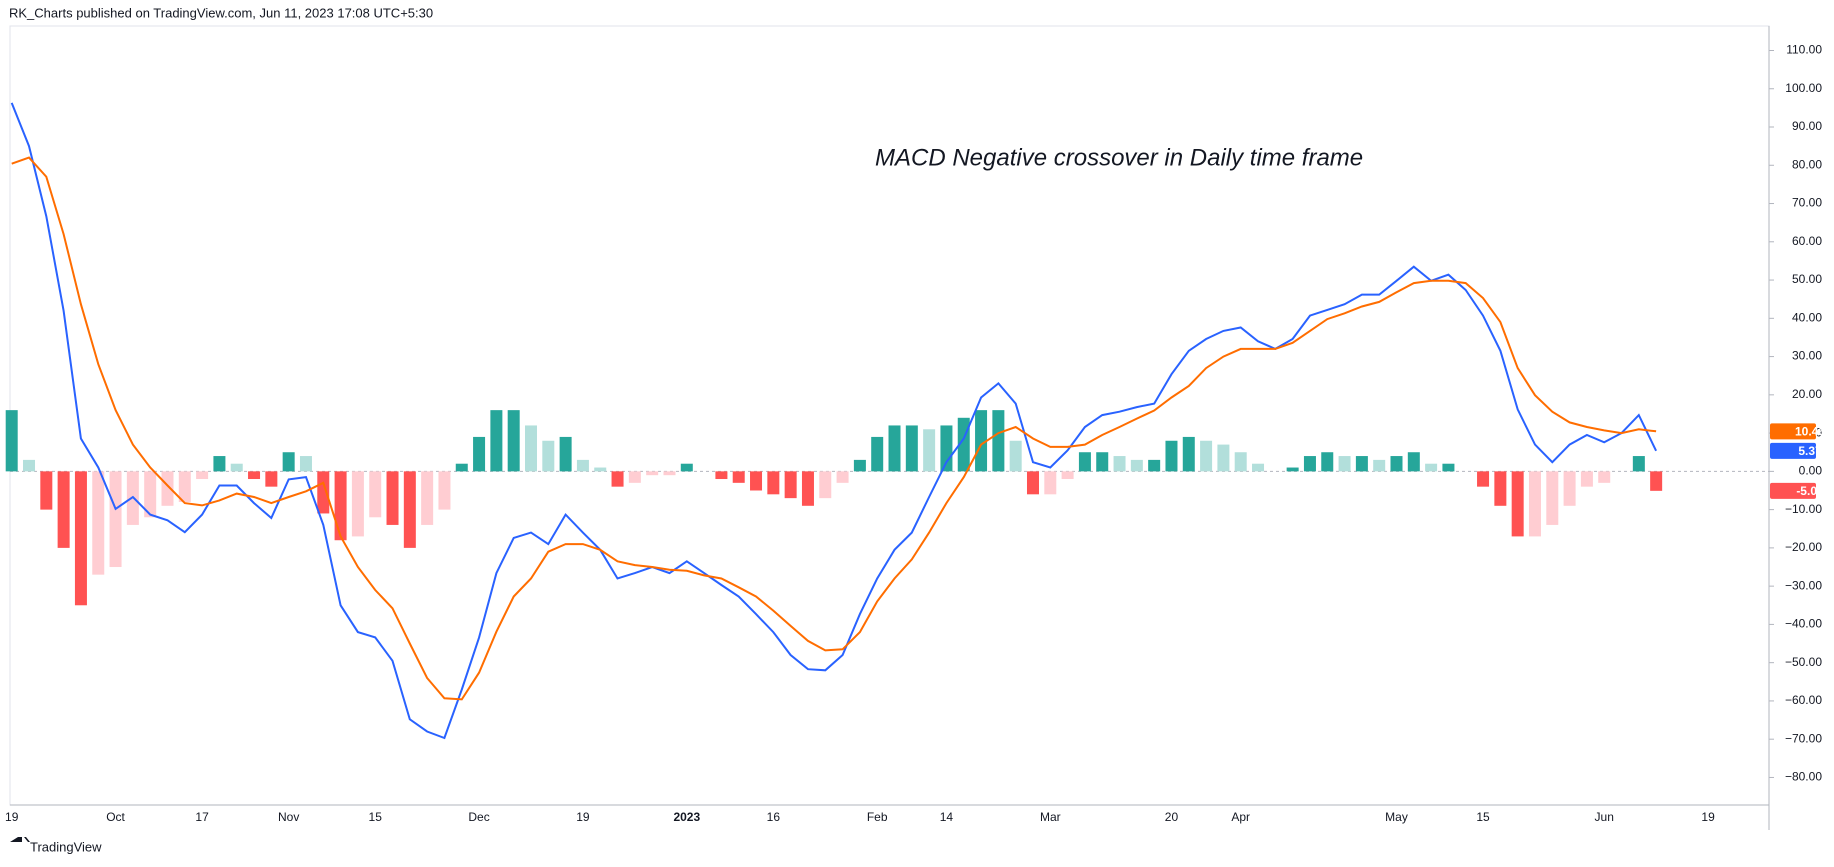  What do you see at coordinates (1811, 471) in the screenshot?
I see `y-tick-label: 0.00` at bounding box center [1811, 471].